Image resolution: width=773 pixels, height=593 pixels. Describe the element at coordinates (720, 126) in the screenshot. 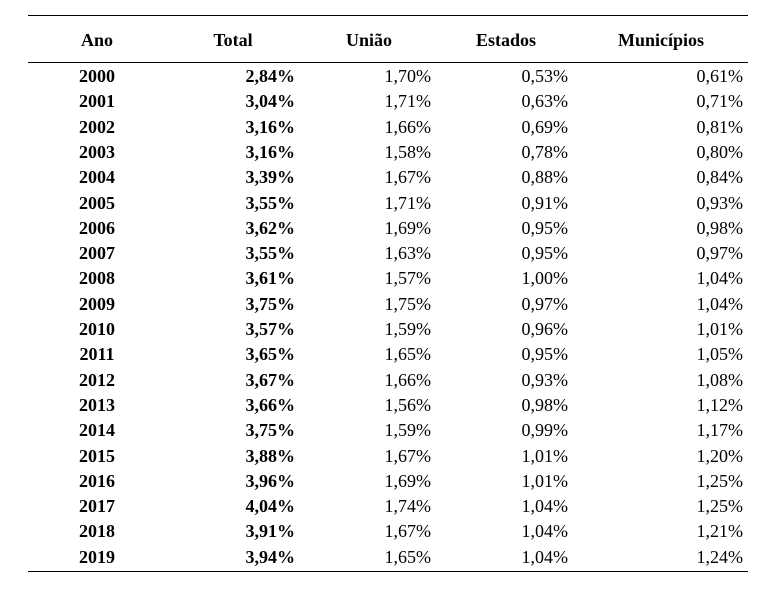

I see `value-cell: 0,81%` at that location.